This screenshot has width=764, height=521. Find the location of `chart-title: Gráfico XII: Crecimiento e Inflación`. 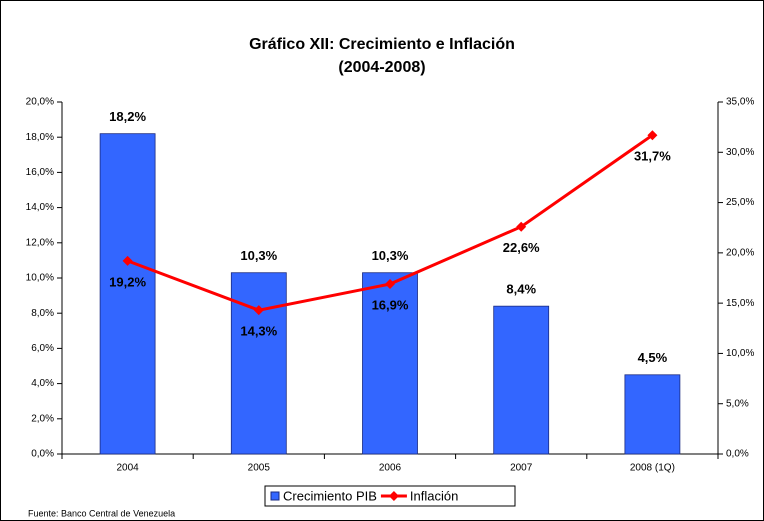

chart-title: Gráfico XII: Crecimiento e Inflación is located at coordinates (382, 44).